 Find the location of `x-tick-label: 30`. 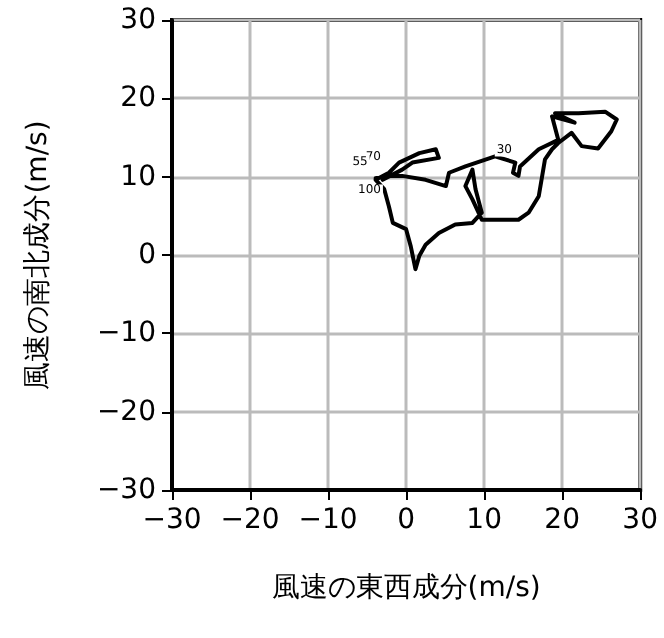

x-tick-label: 30 is located at coordinates (640, 520).